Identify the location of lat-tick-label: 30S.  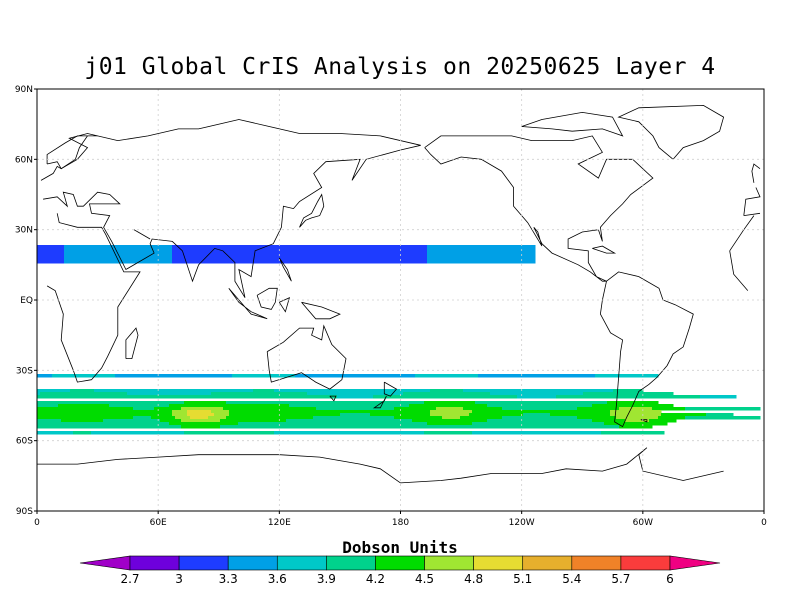
(24, 371).